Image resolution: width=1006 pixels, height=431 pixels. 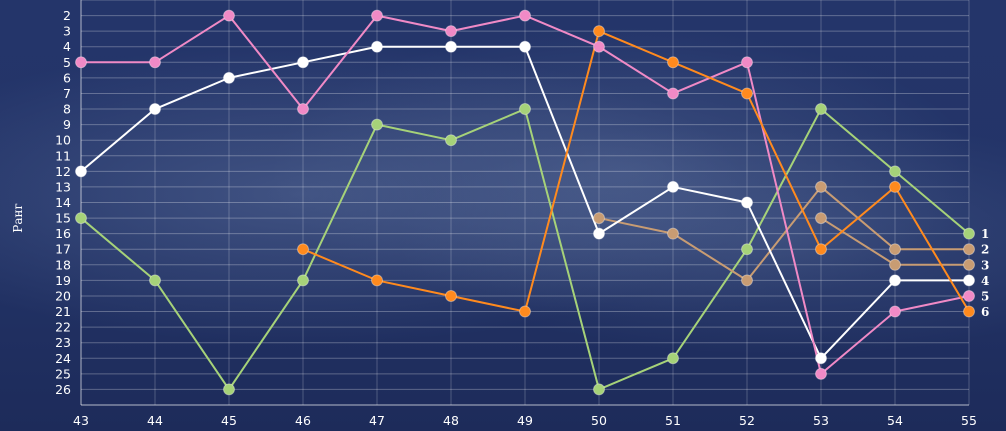 What do you see at coordinates (673, 420) in the screenshot?
I see `x-tick-label: 51` at bounding box center [673, 420].